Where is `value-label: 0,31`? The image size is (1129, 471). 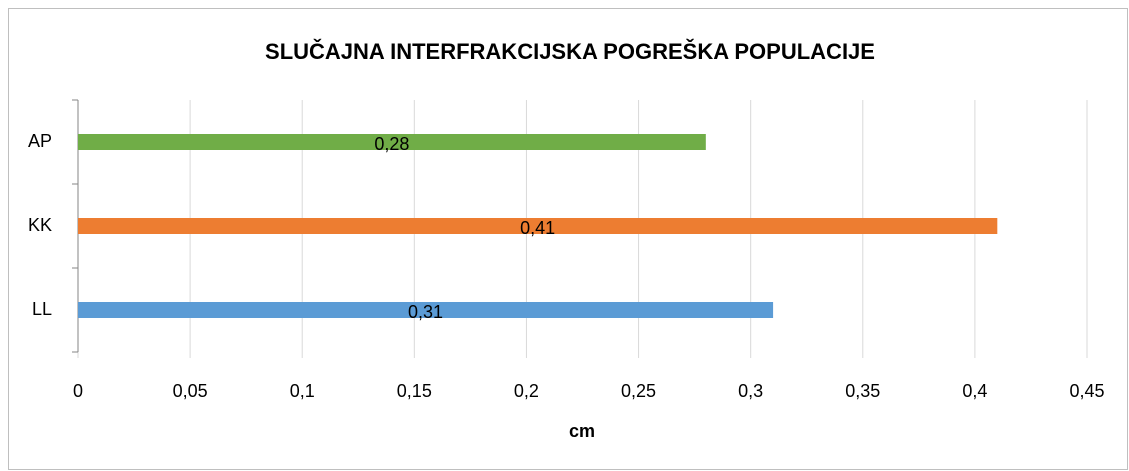
value-label: 0,31 is located at coordinates (425, 312).